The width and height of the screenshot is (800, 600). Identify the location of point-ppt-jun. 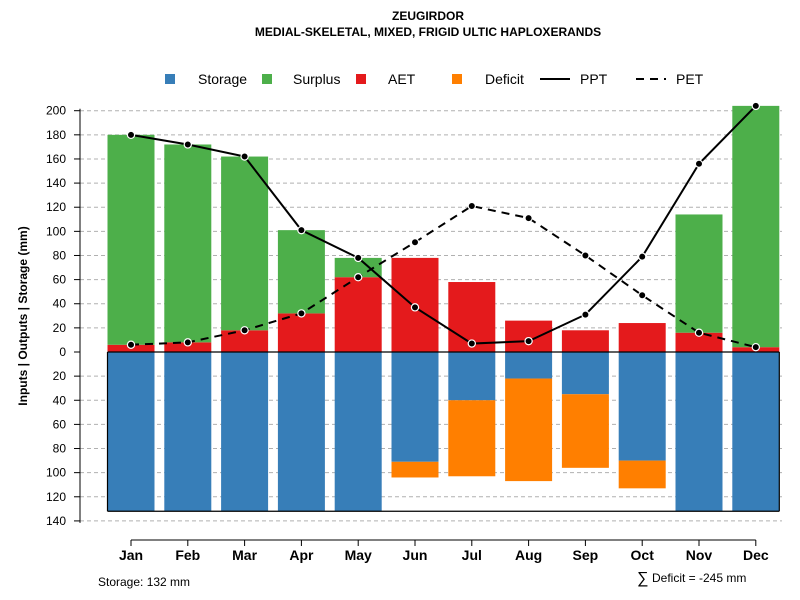
(415, 307).